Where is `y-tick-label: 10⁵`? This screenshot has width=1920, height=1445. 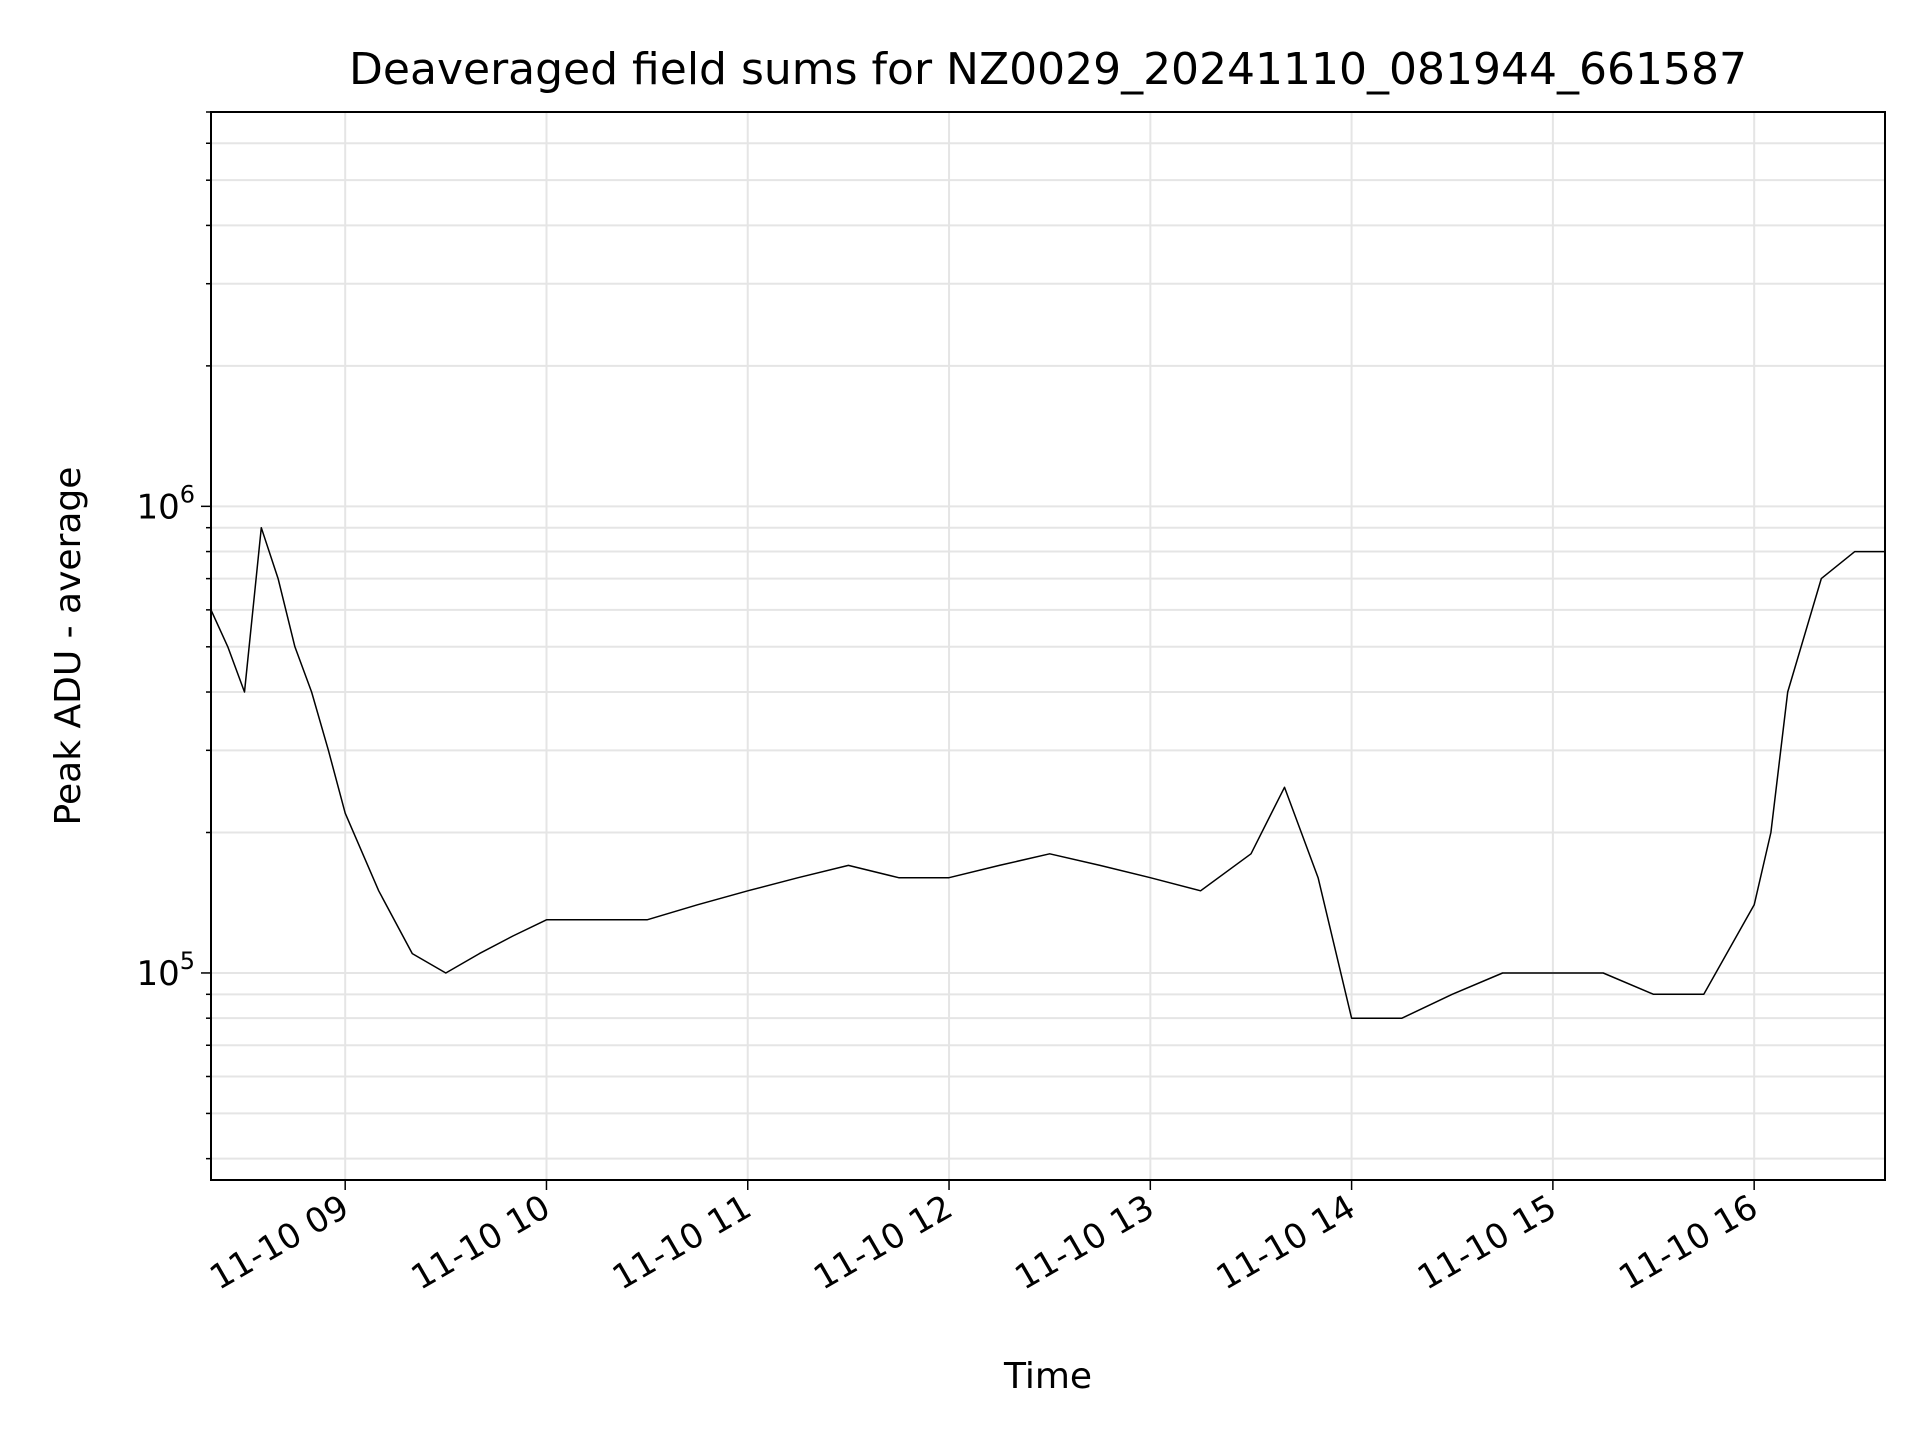 y-tick-label: 10⁵ is located at coordinates (165, 970).